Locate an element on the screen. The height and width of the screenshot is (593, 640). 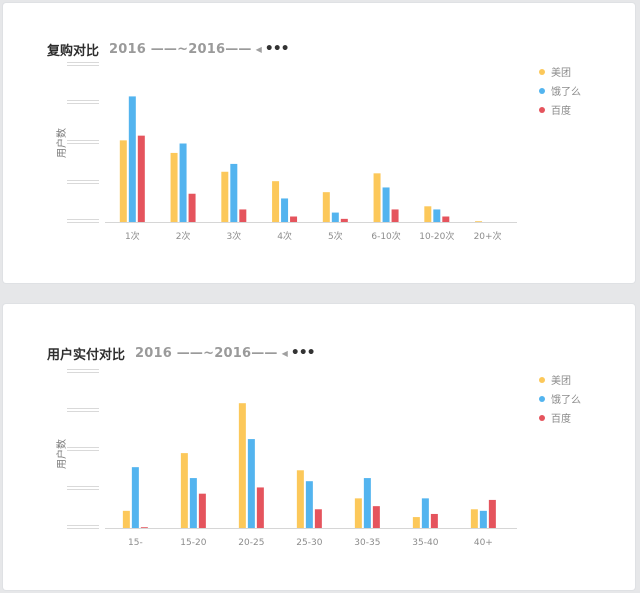
x-tick-label: 4次 is located at coordinates (284, 236).